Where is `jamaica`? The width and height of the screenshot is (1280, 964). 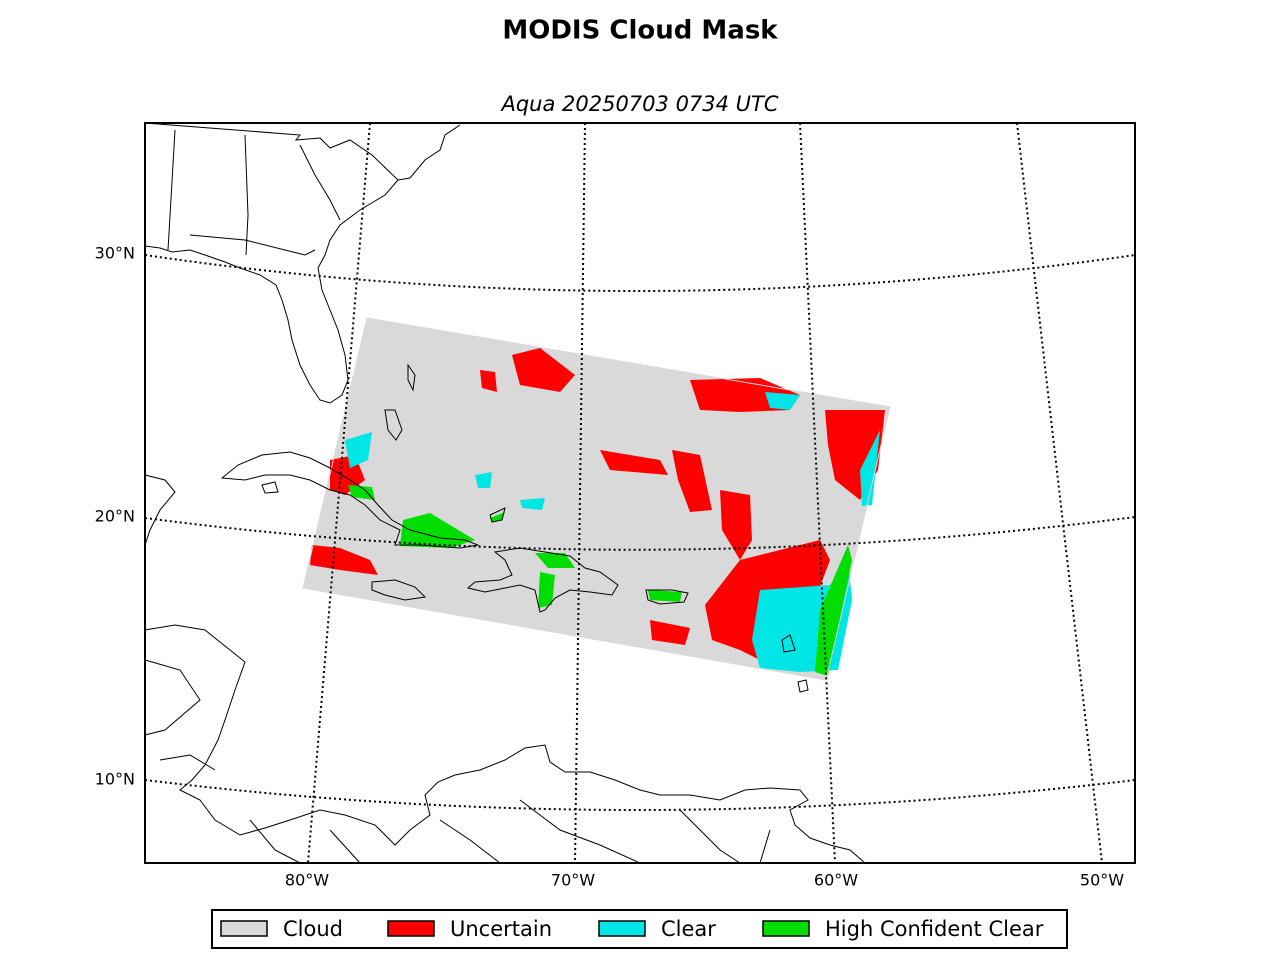 jamaica is located at coordinates (399, 590).